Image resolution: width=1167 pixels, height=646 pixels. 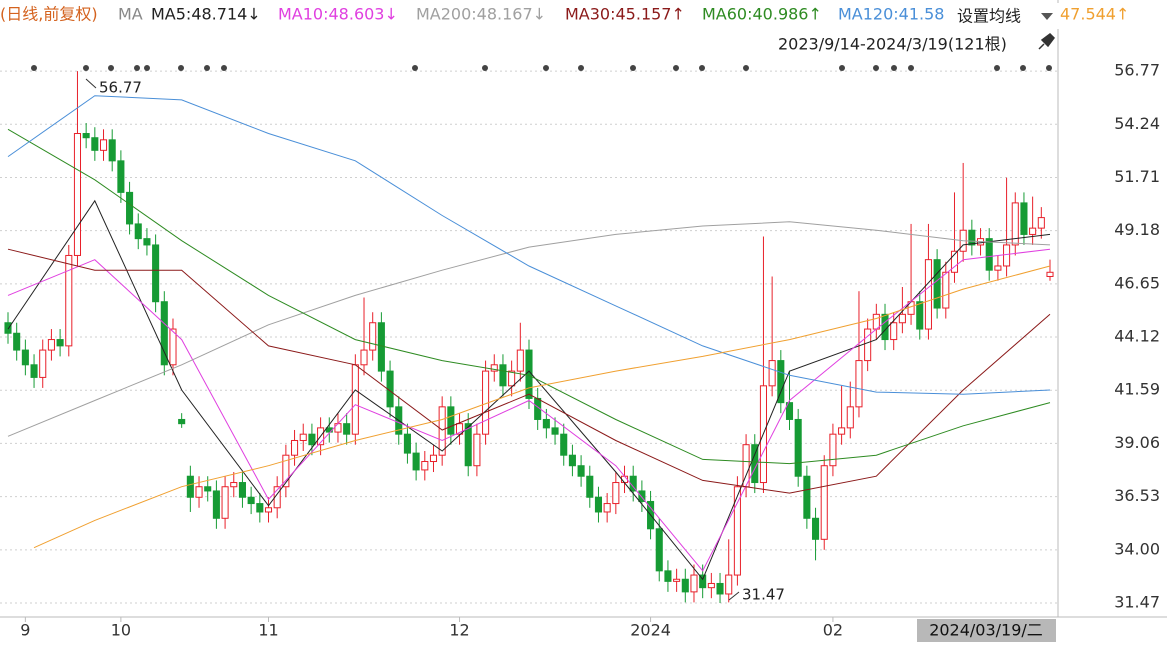 I want to click on annotation: 56.77, so click(x=120, y=88).